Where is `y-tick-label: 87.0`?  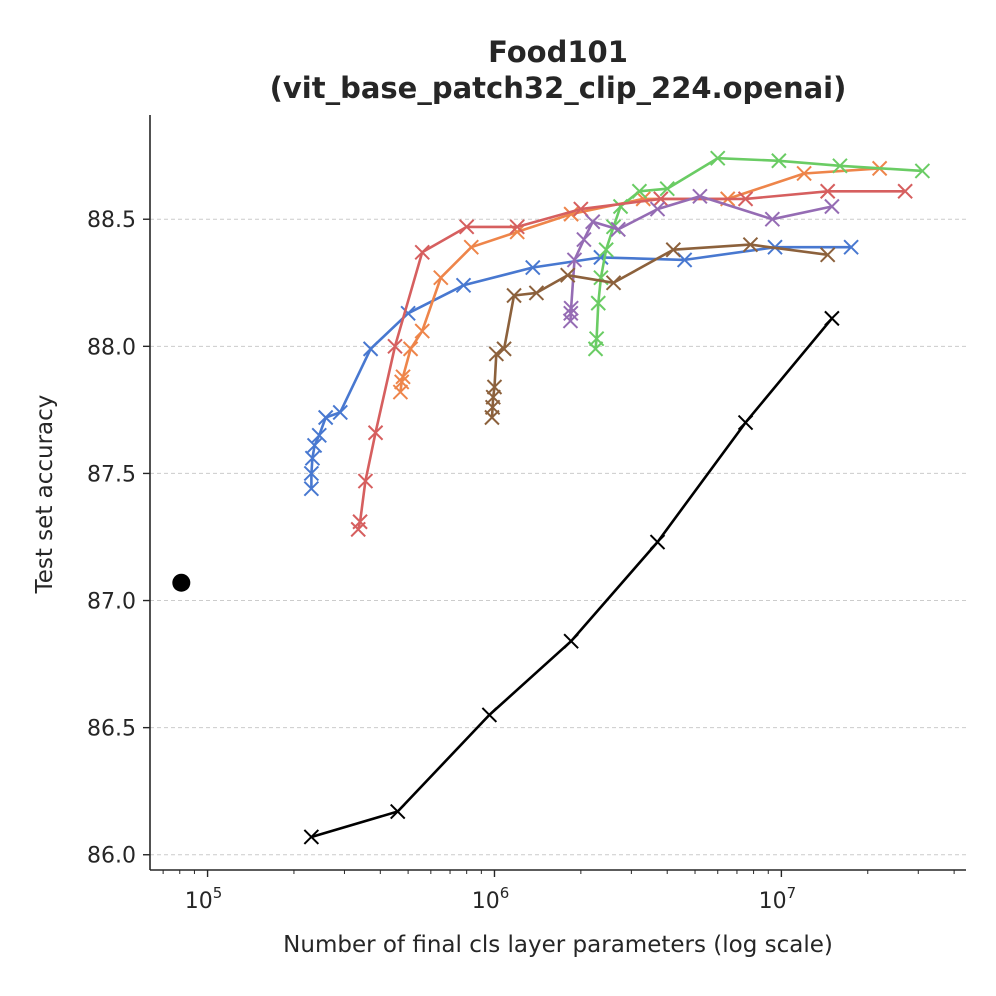
y-tick-label: 87.0 is located at coordinates (111, 602).